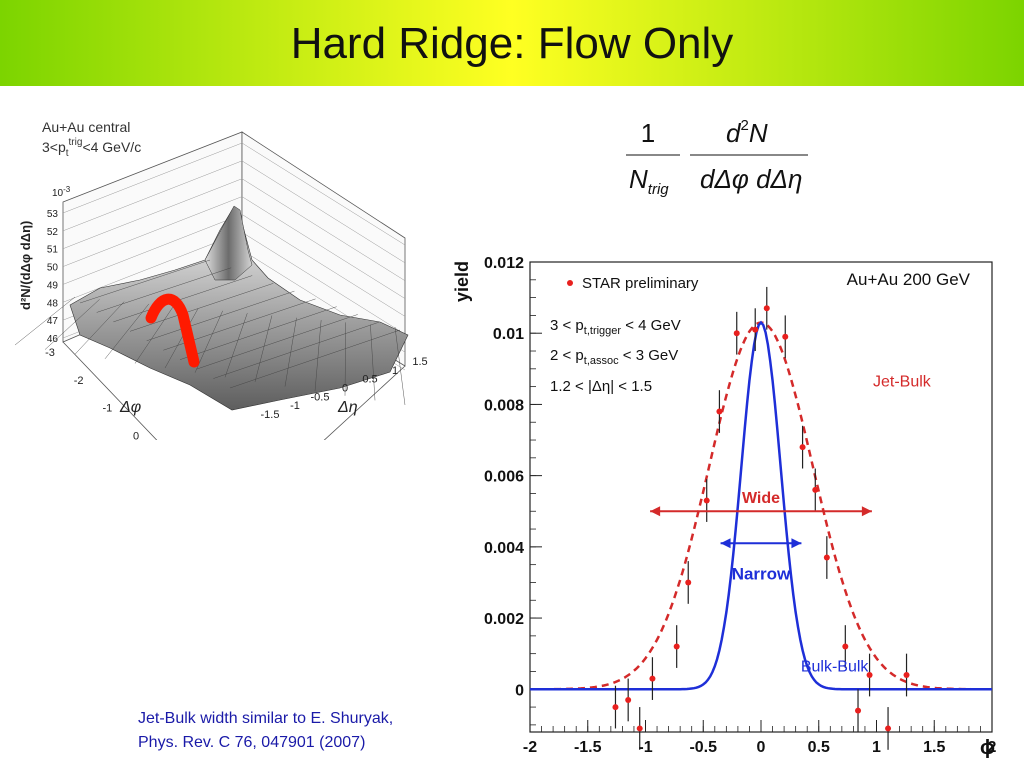 This screenshot has height=768, width=1024. What do you see at coordinates (369, 380) in the screenshot?
I see `lego-eta-tick-label: 0.5` at bounding box center [369, 380].